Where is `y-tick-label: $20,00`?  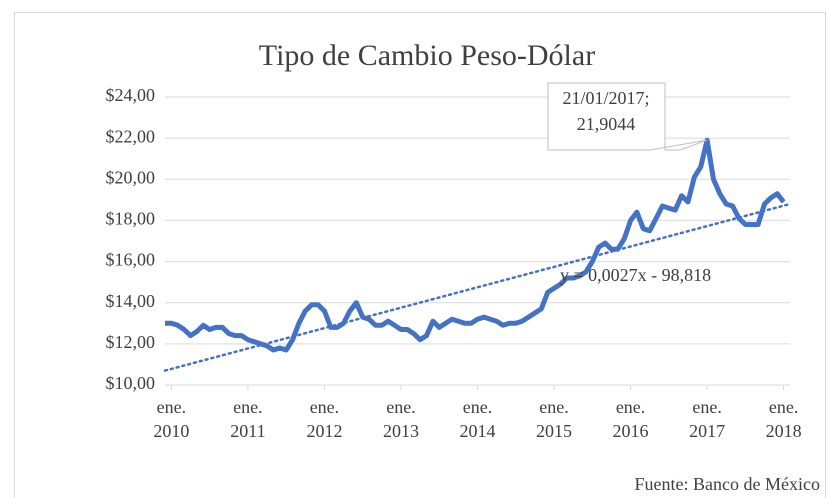 y-tick-label: $20,00 is located at coordinates (131, 177).